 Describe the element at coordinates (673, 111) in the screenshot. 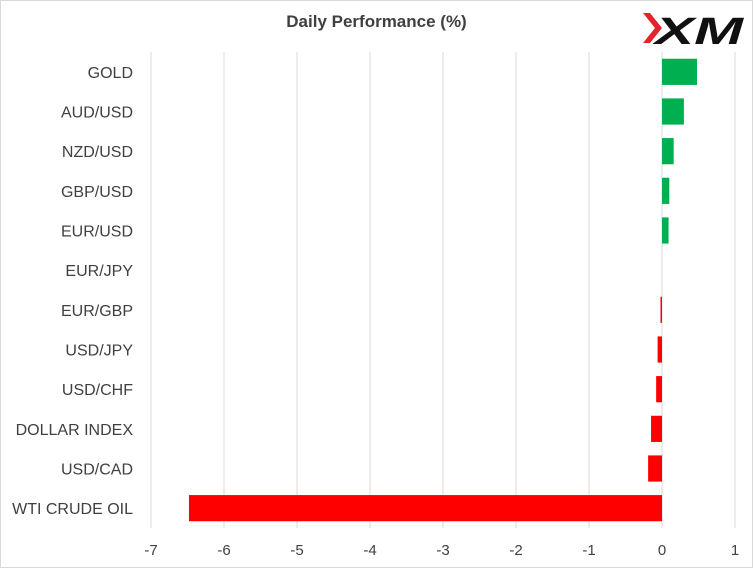

I see `bar-aud-usd` at that location.